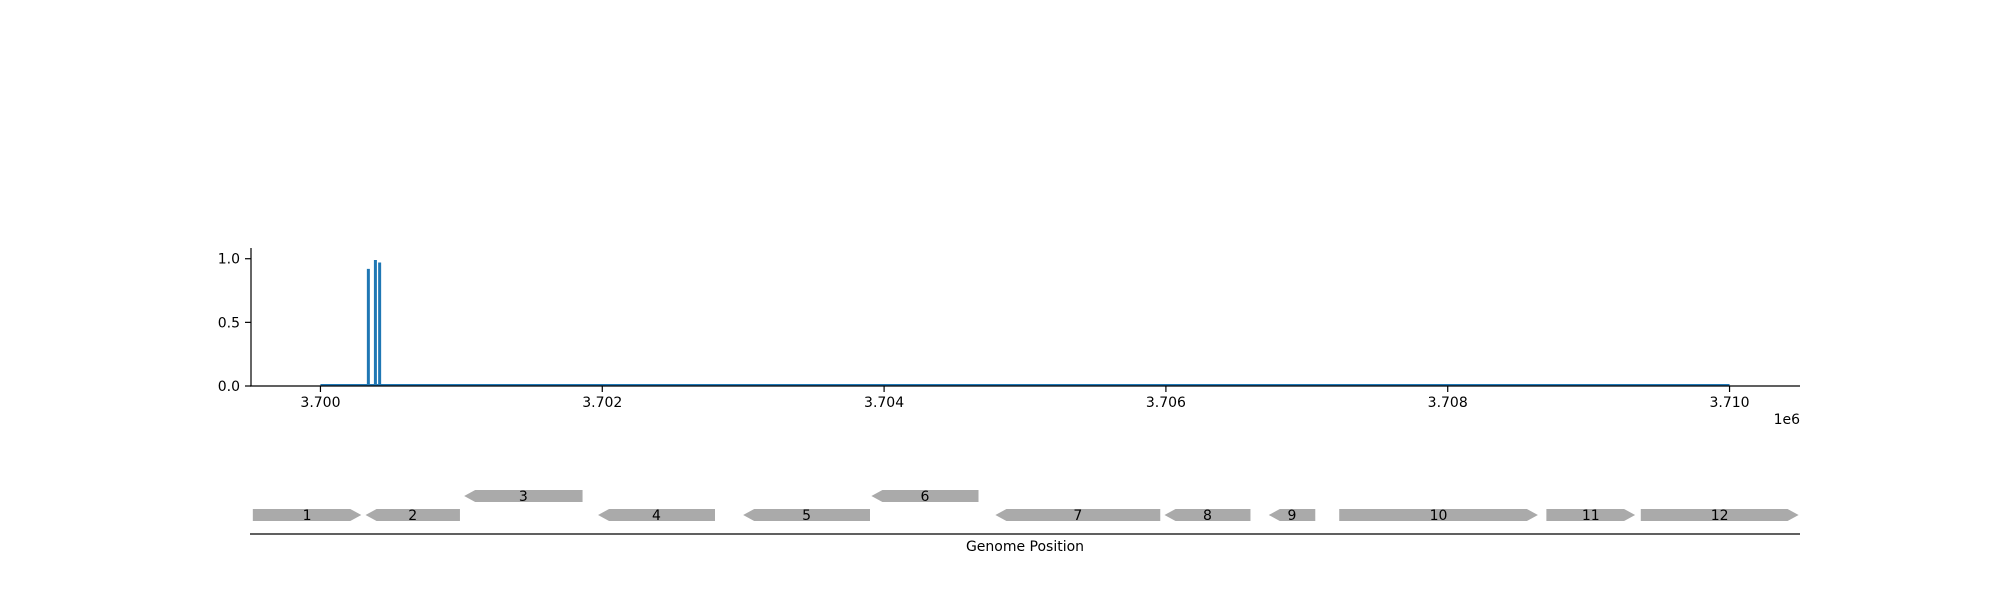 The image size is (2000, 600). Describe the element at coordinates (1448, 403) in the screenshot. I see `x-tick-label: 3.708` at that location.